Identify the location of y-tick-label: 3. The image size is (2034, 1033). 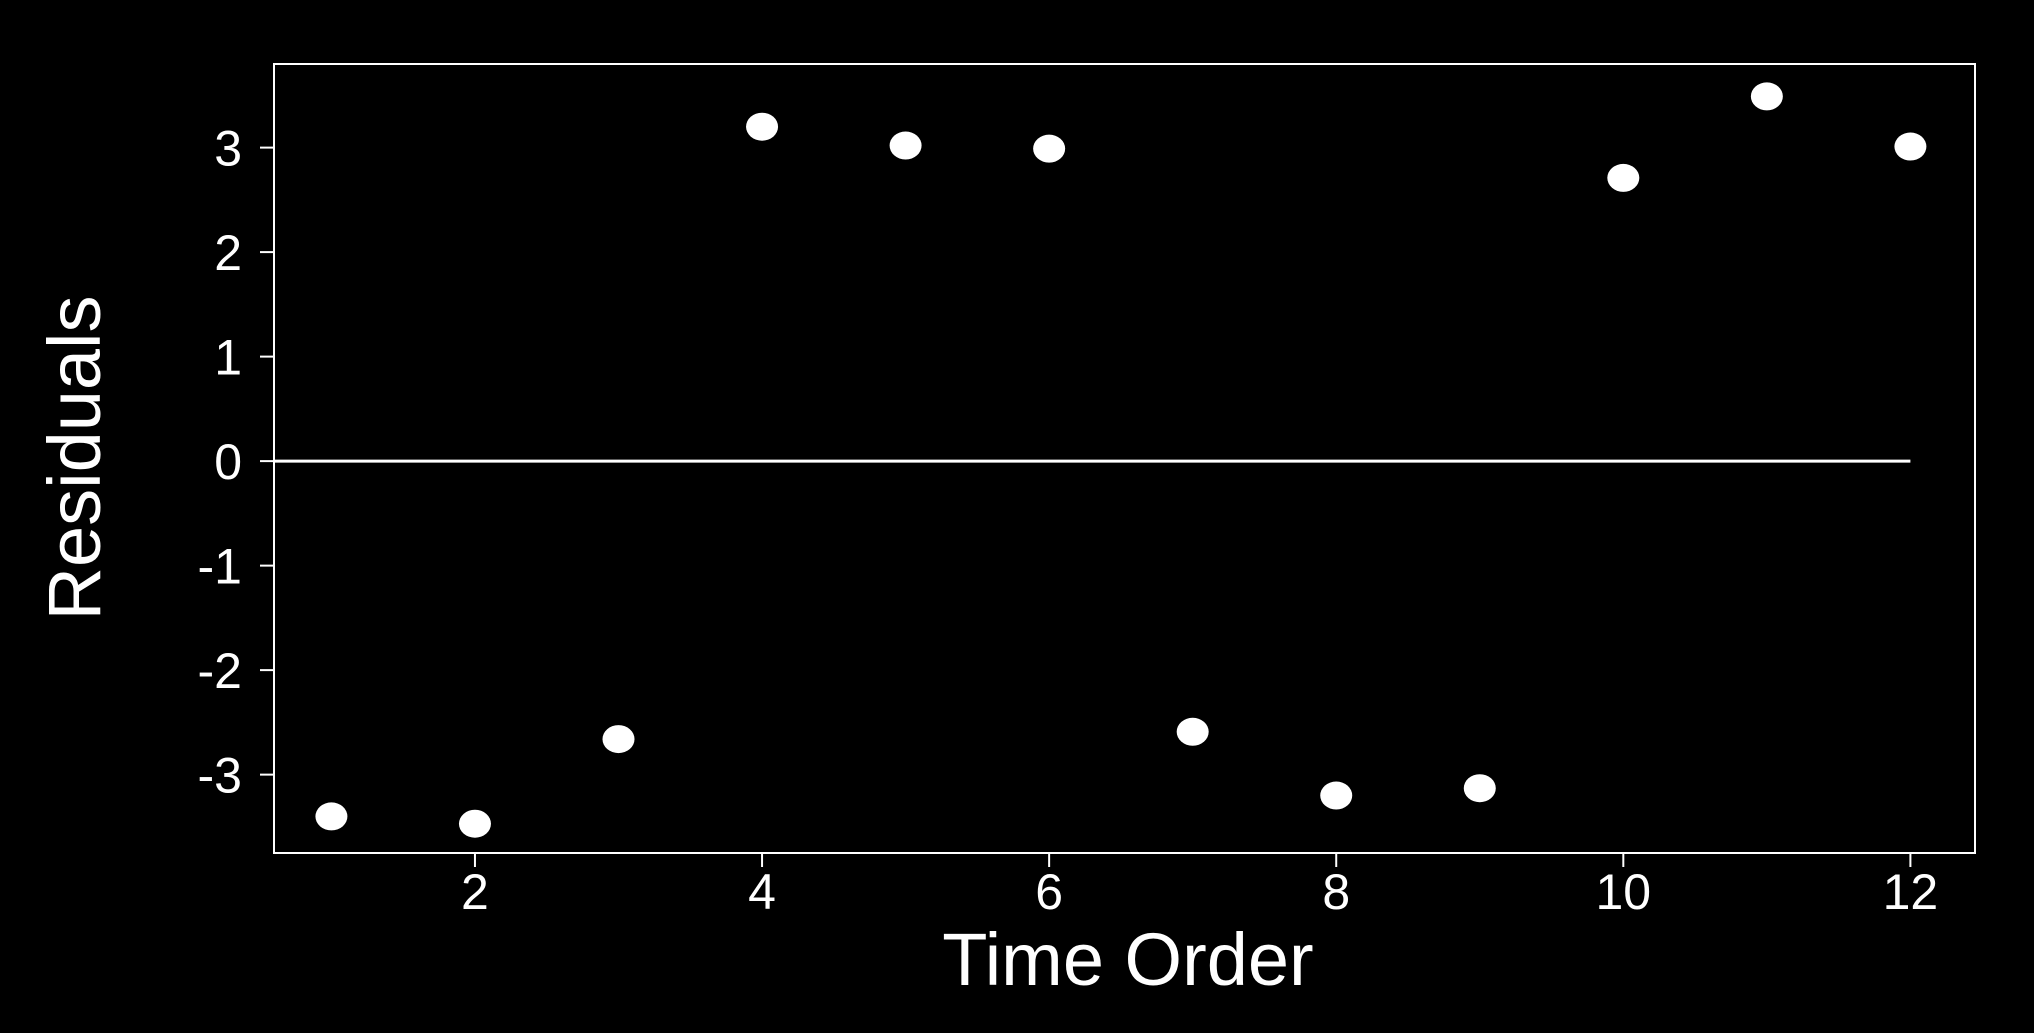
(228, 149).